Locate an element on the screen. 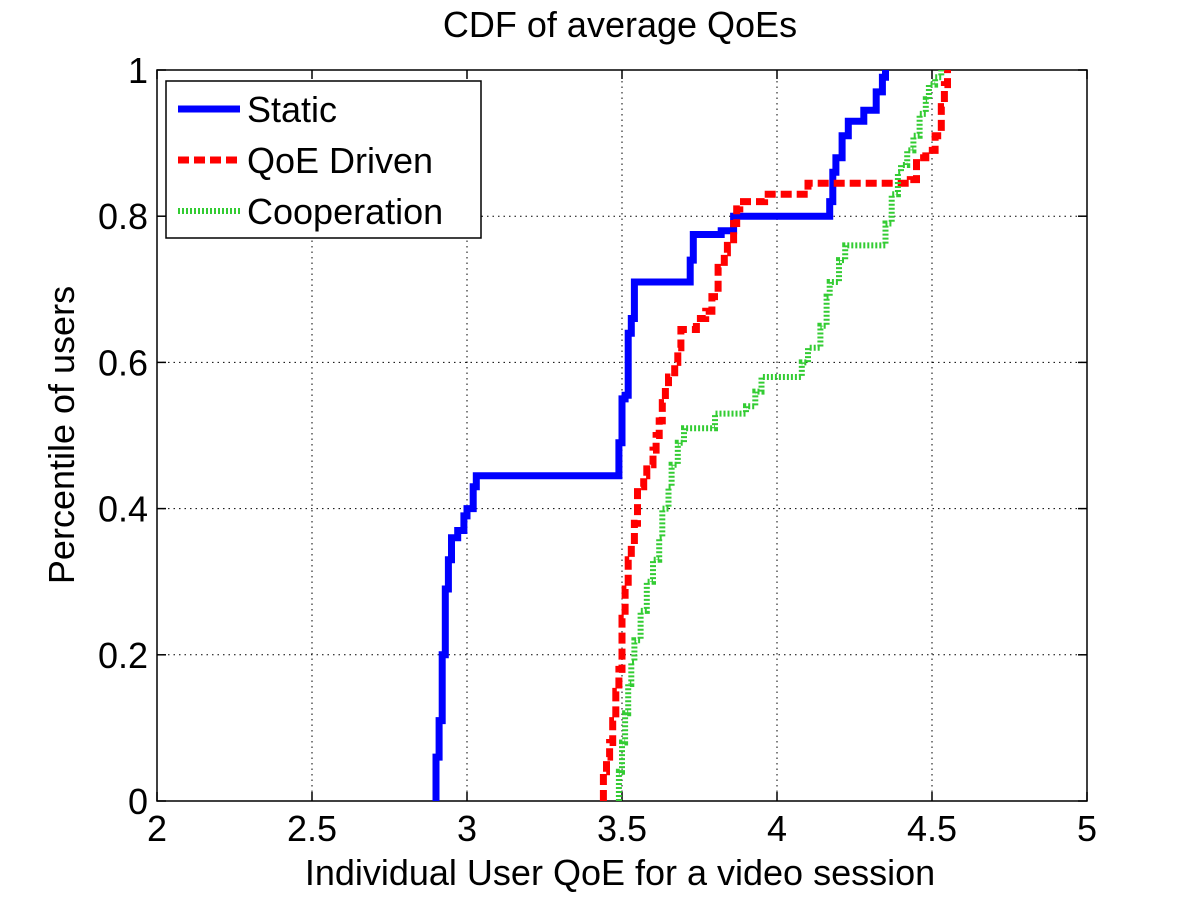 Image resolution: width=1200 pixels, height=900 pixels. y-tick-label: 0.6 is located at coordinates (123, 362).